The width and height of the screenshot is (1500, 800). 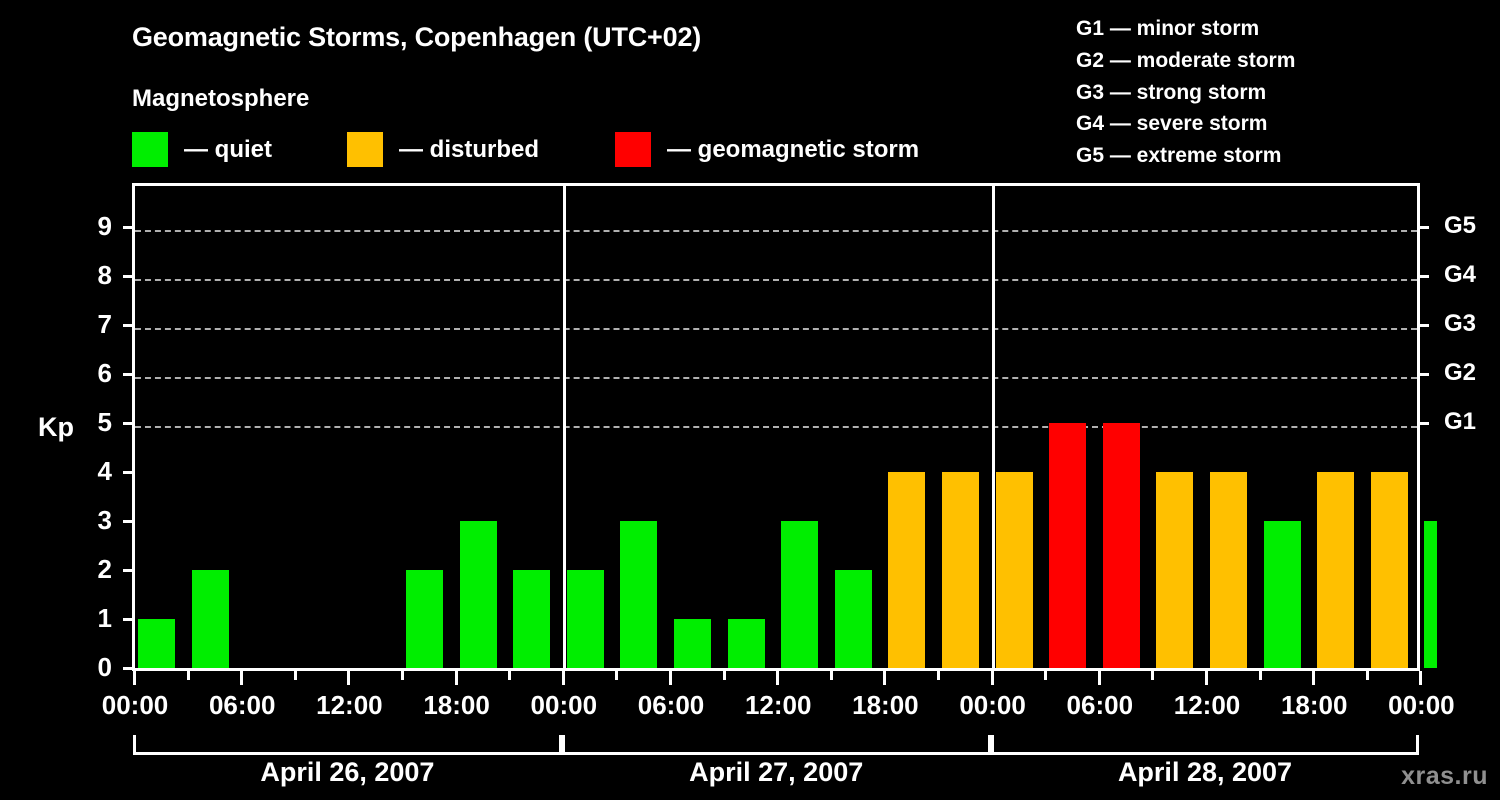 I want to click on y-axis-label-3: 3, so click(x=104, y=520).